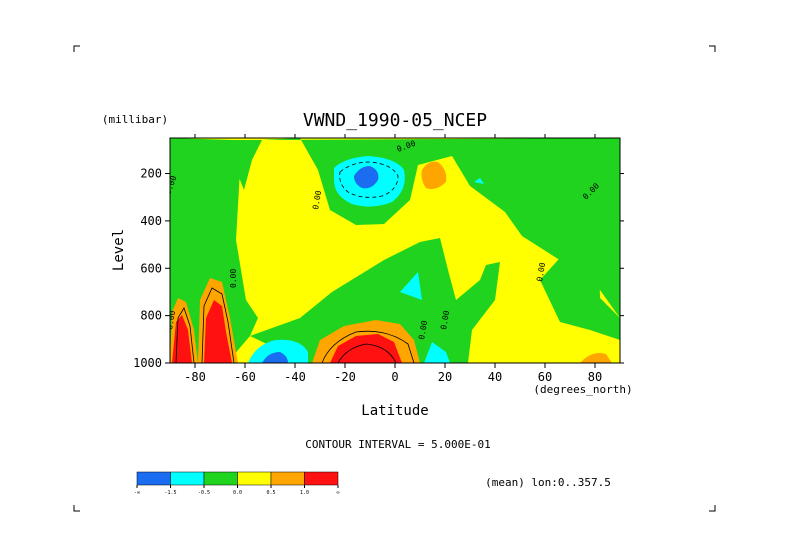 Image resolution: width=789 pixels, height=558 pixels. Describe the element at coordinates (337, 493) in the screenshot. I see `colorbar-tick-label: ∞` at that location.